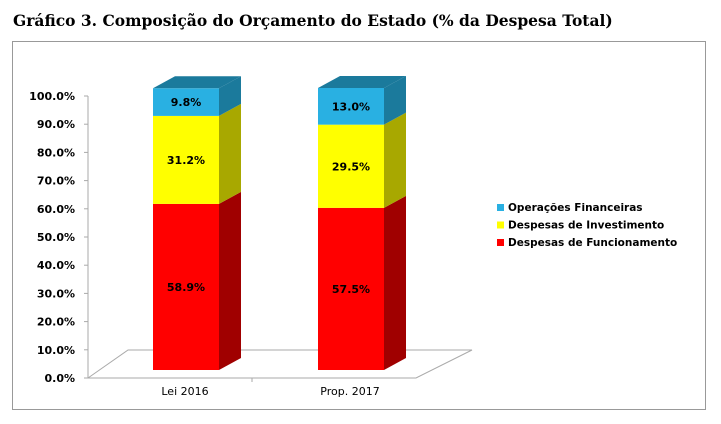 Image resolution: width=721 pixels, height=424 pixels. I want to click on y-tick-label: 0.0%, so click(59, 378).